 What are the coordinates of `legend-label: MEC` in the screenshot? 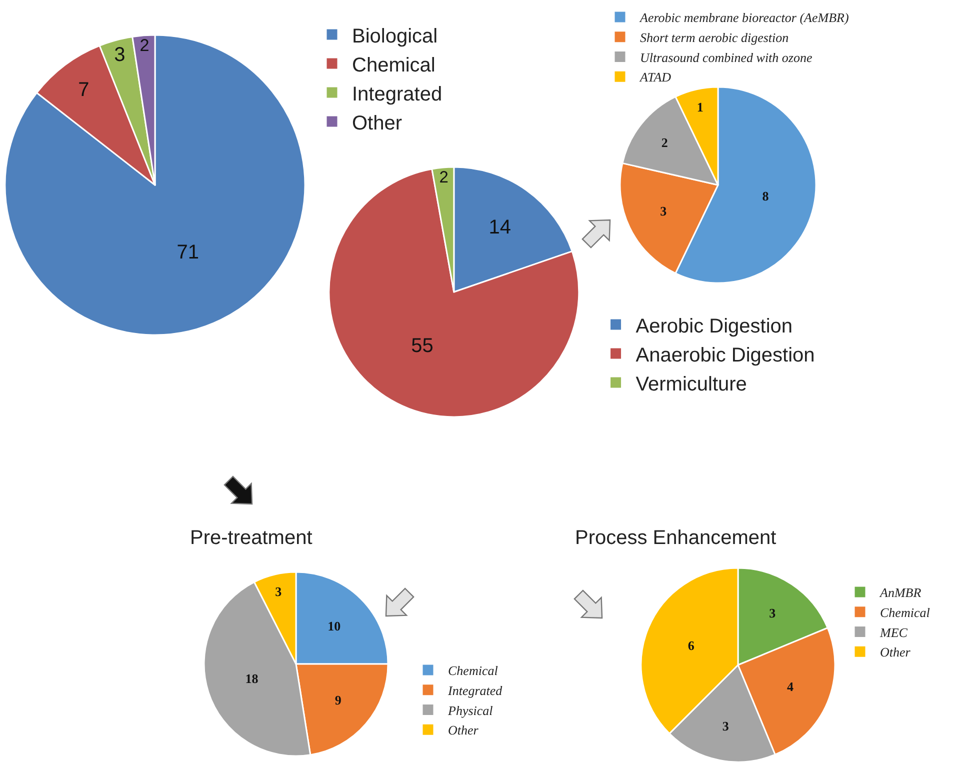 It's located at (893, 632).